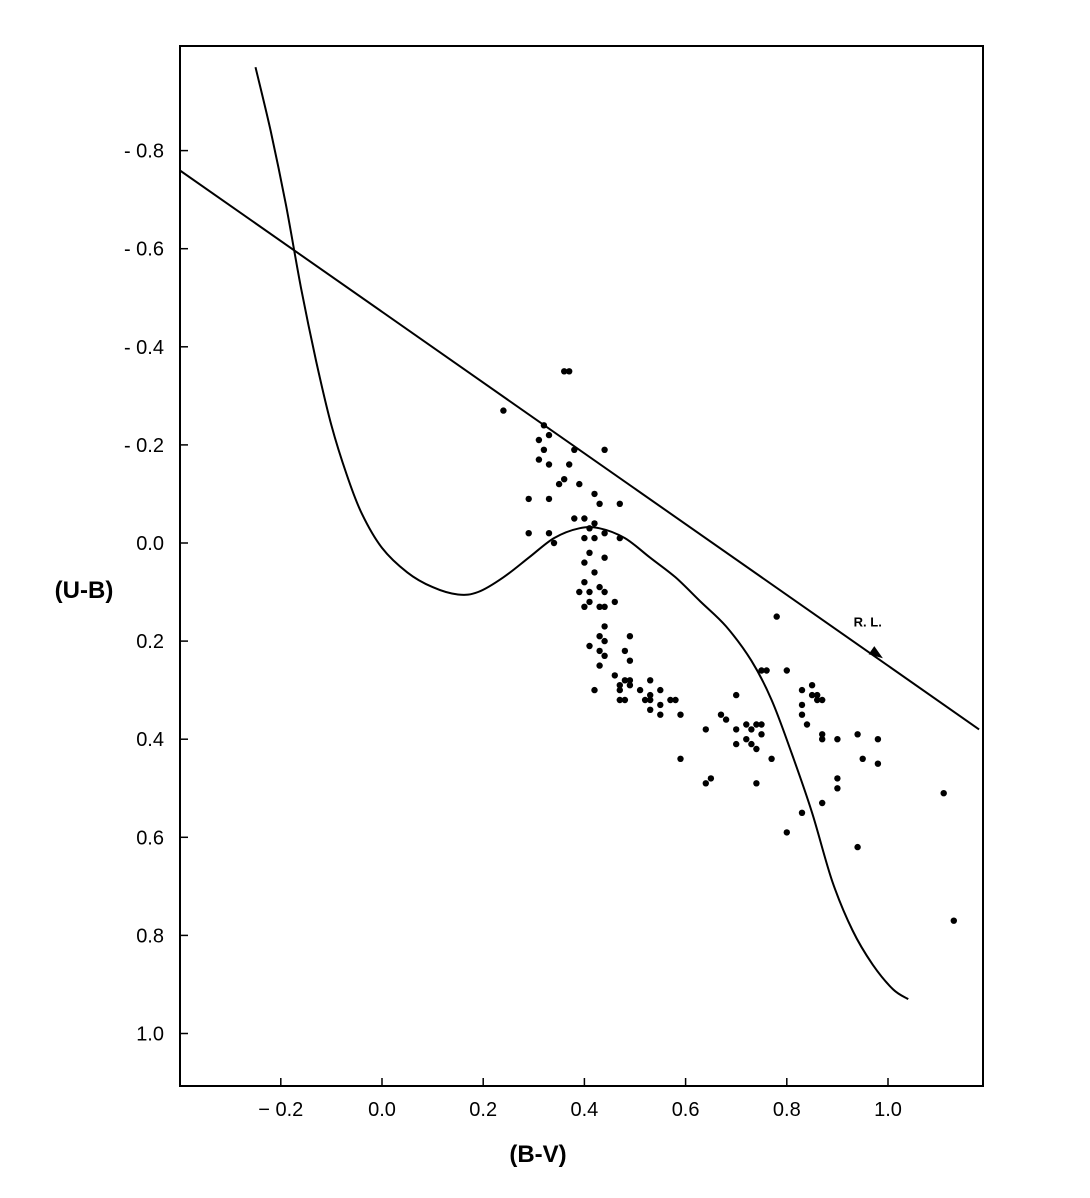 Image resolution: width=1090 pixels, height=1198 pixels. Describe the element at coordinates (144, 446) in the screenshot. I see `y-tick-label: - 0.2` at that location.